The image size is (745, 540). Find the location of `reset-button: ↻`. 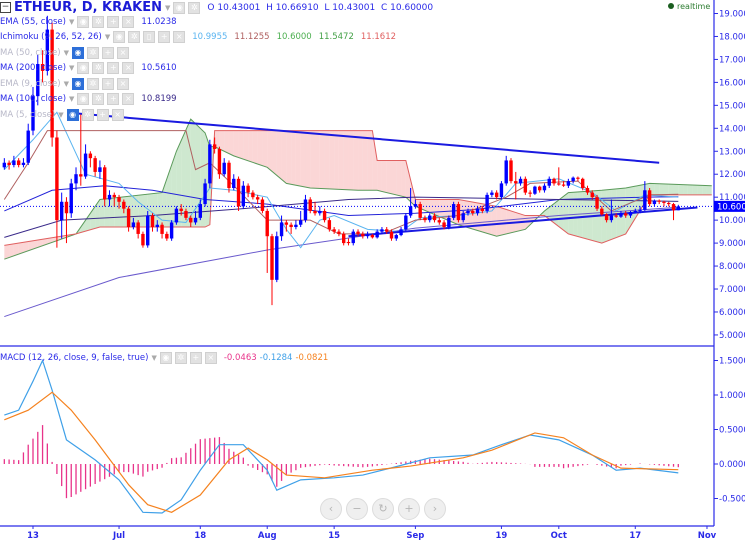

reset-button: ↻ is located at coordinates (383, 509).